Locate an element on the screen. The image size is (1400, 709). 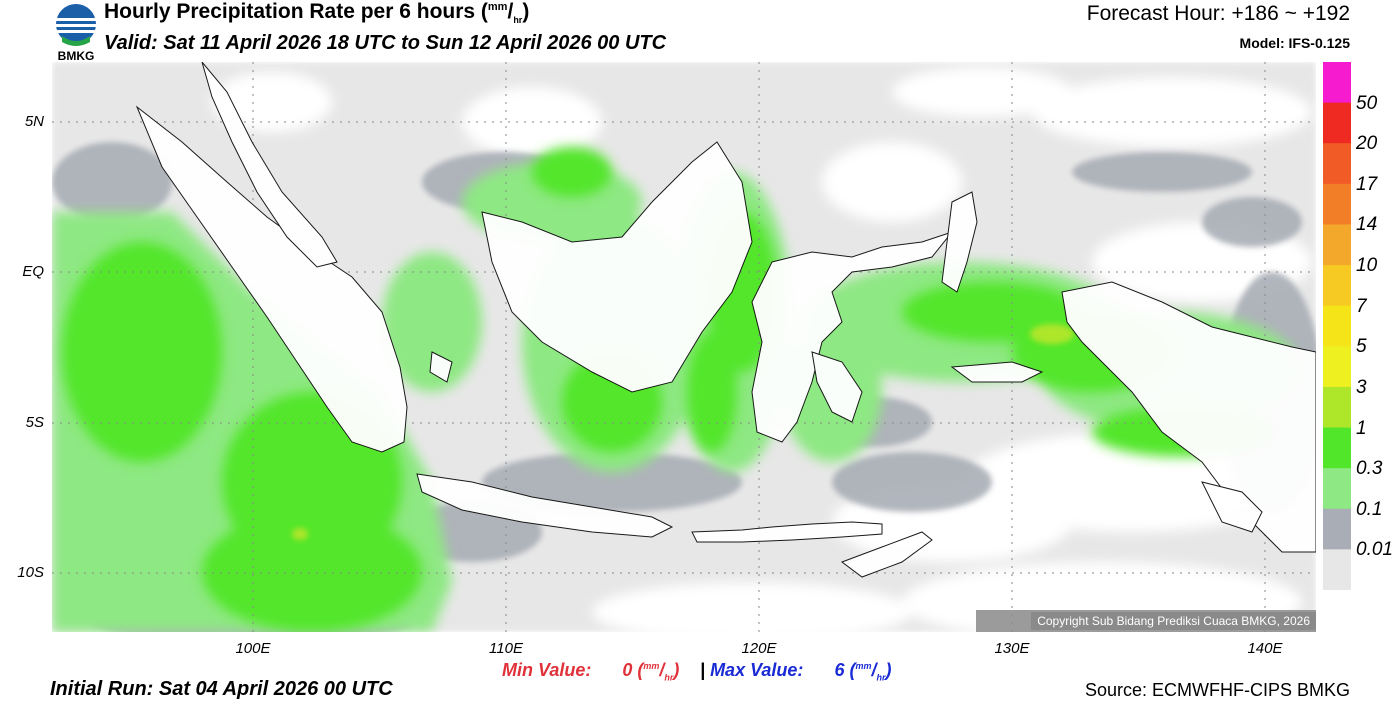
lat-label-5n: 5N is located at coordinates (34, 121).